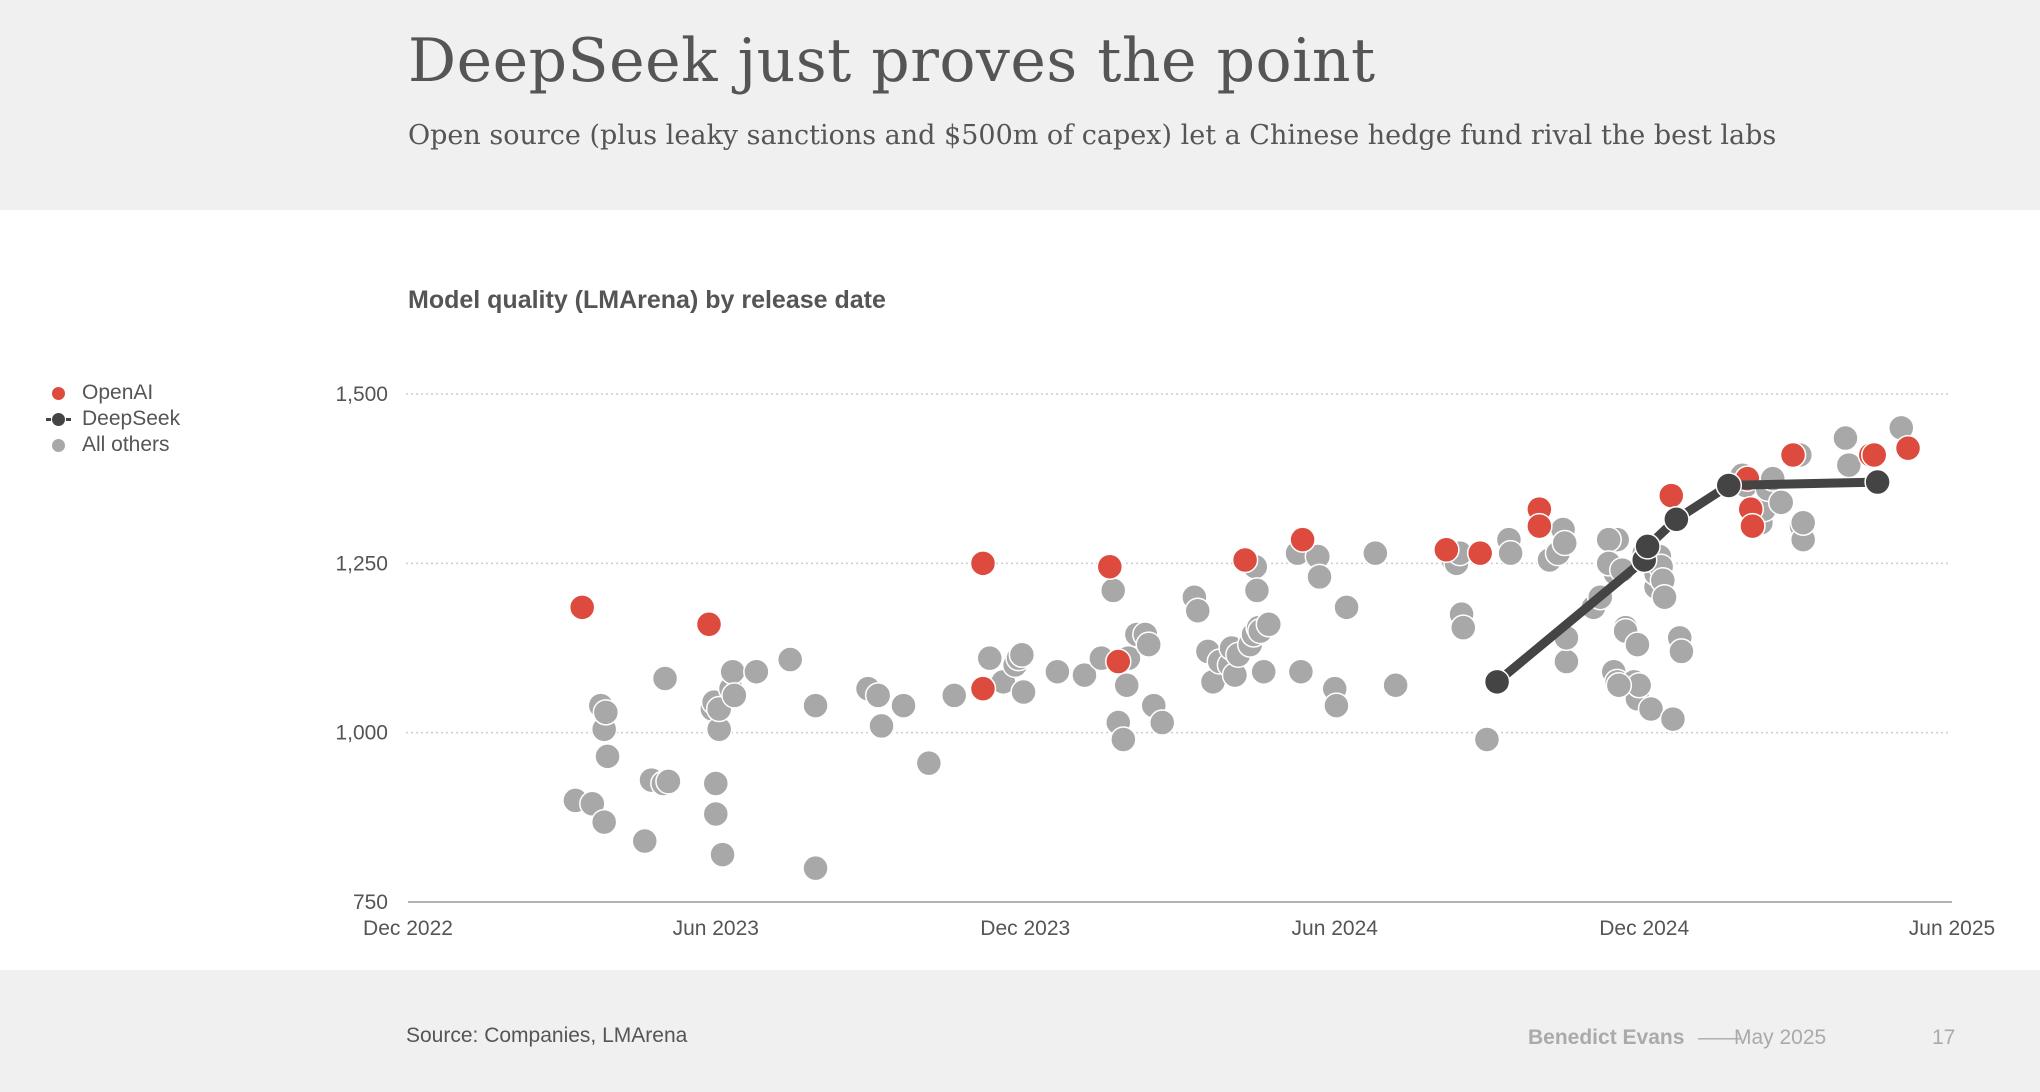 The height and width of the screenshot is (1092, 2040). I want to click on legend-label-openai: OpenAI, so click(118, 392).